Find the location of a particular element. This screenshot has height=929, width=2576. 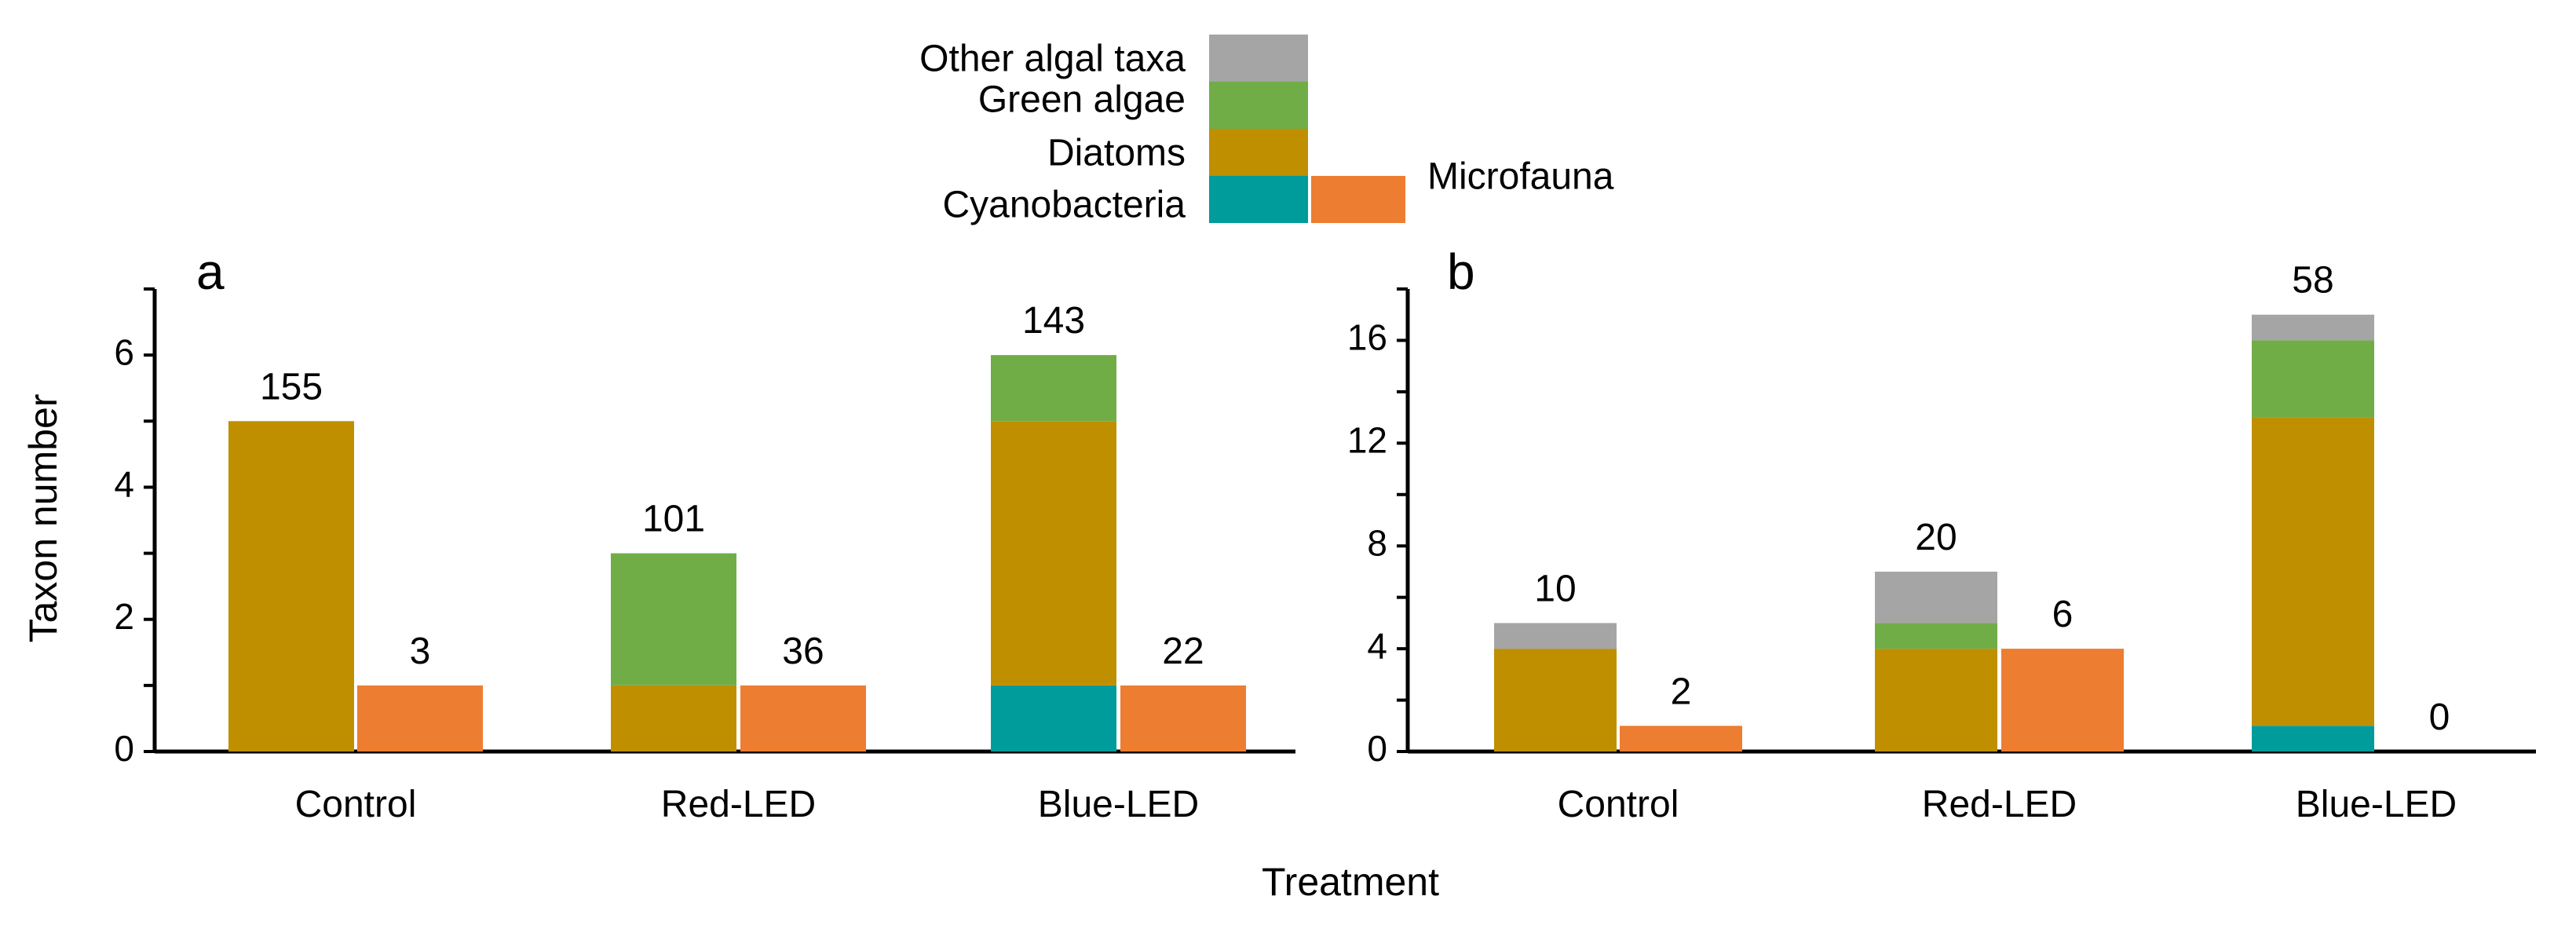

bar-microfauna-blue-led is located at coordinates (1183, 718).